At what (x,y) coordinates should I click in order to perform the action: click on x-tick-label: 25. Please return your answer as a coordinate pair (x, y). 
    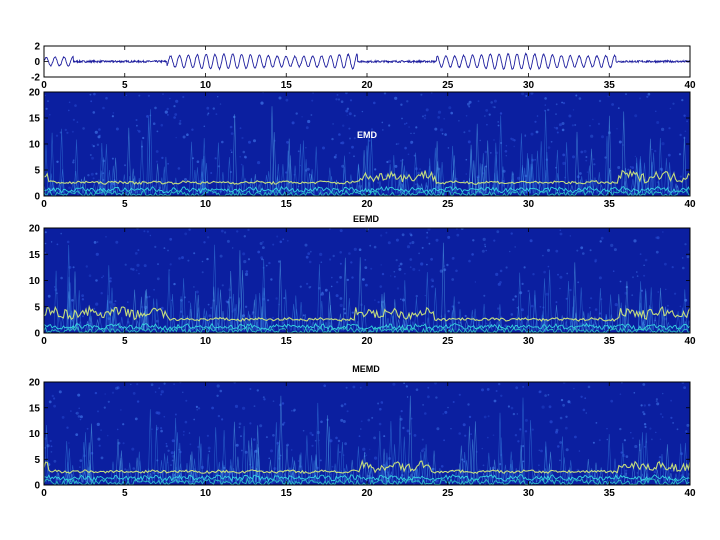
    Looking at the image, I should click on (448, 493).